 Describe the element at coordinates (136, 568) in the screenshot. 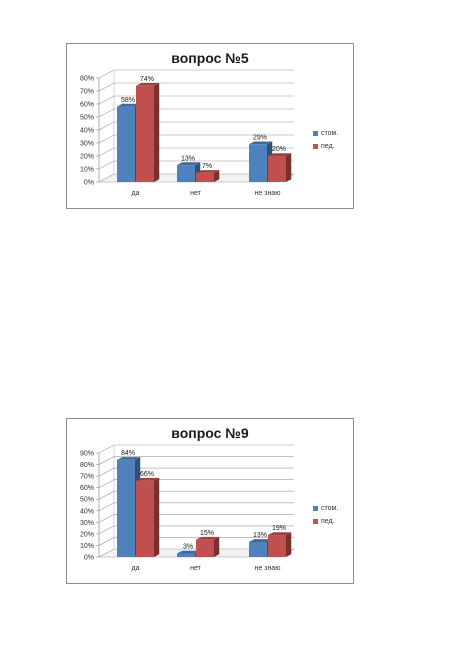

I see `x-tick-label: да` at that location.